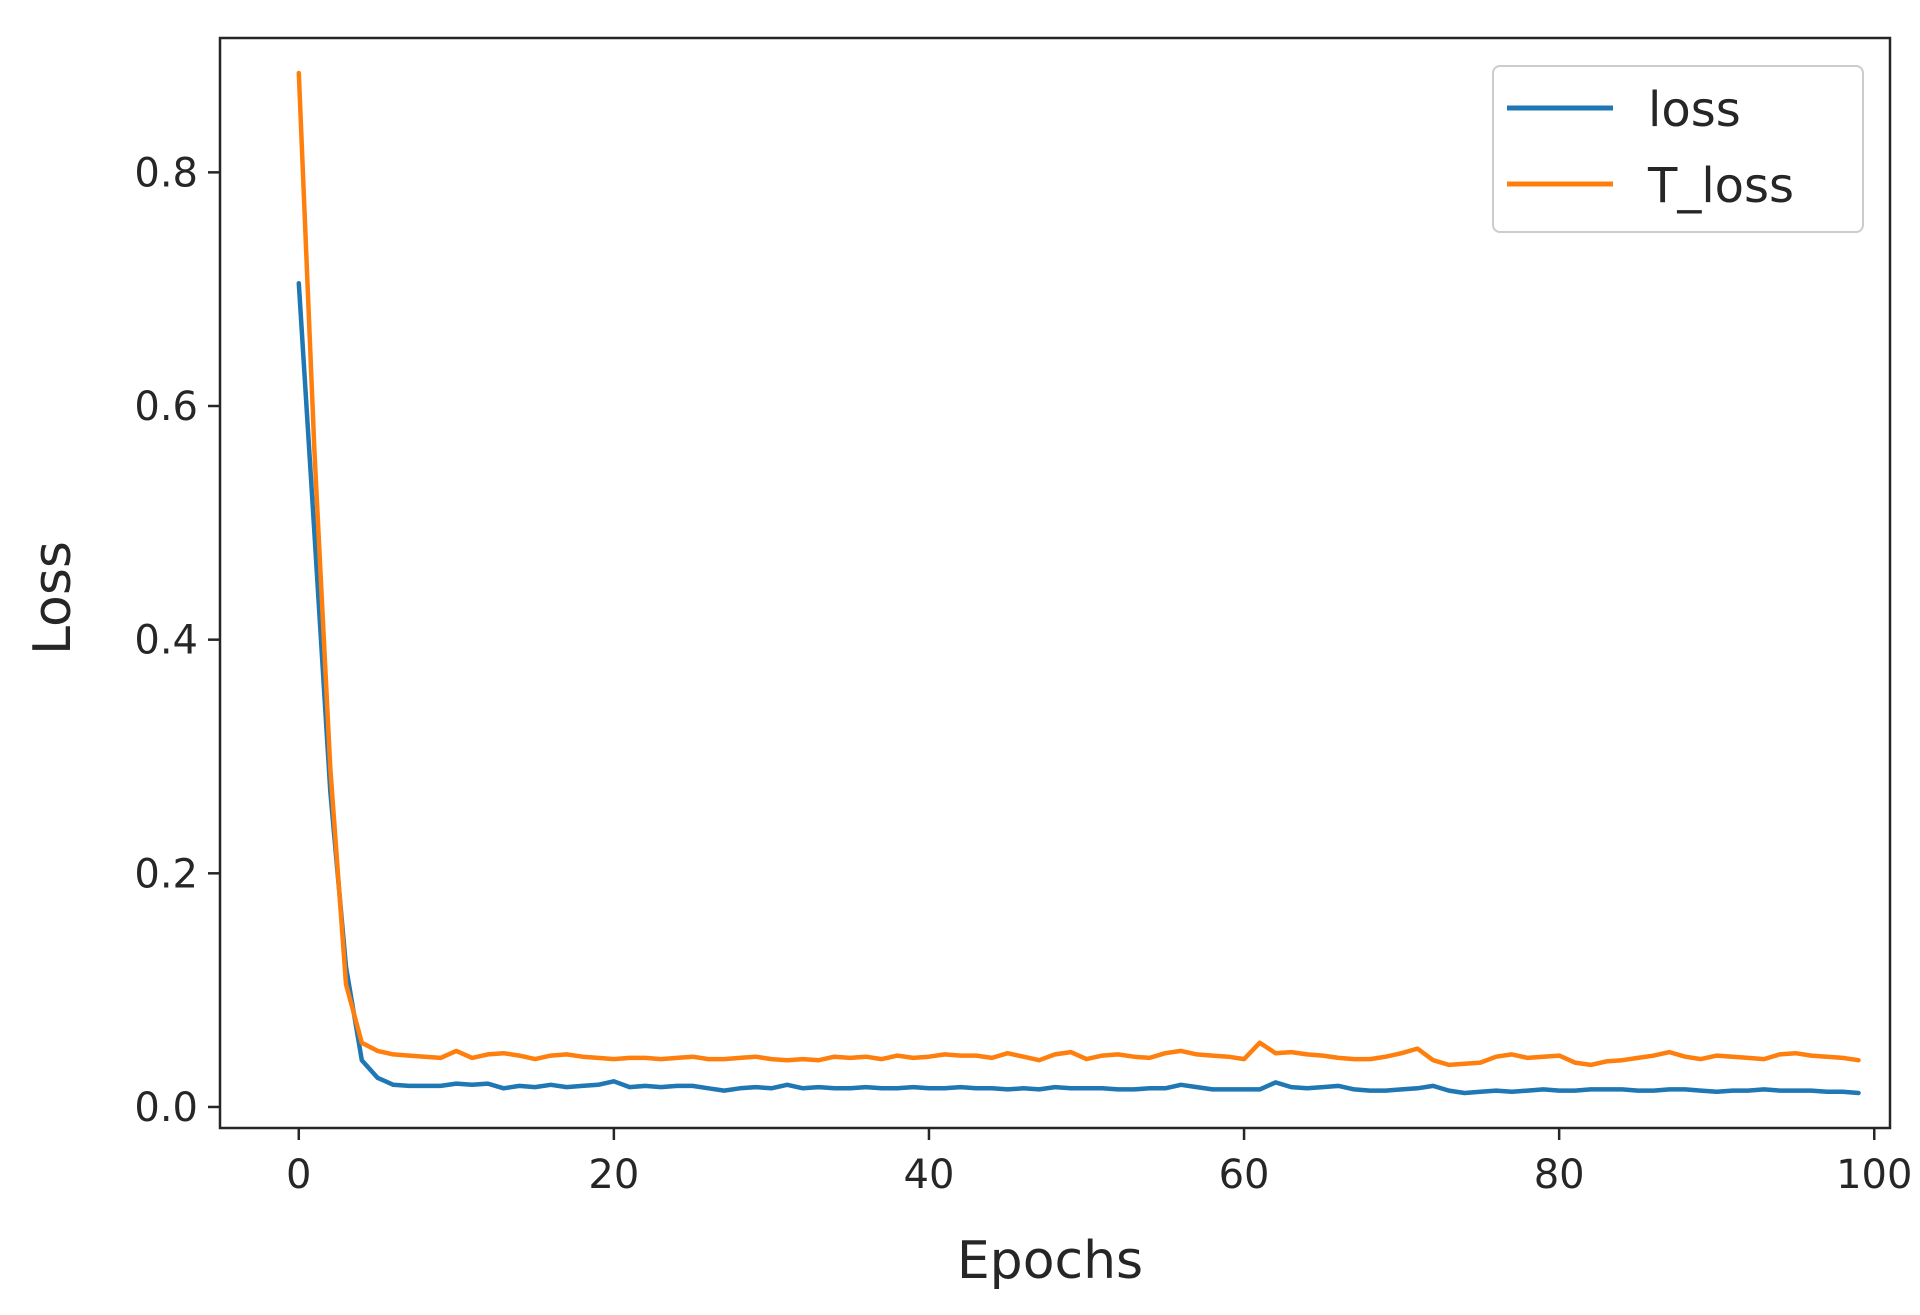 This screenshot has height=1315, width=1920. I want to click on y-tick-label: 0.0, so click(166, 1108).